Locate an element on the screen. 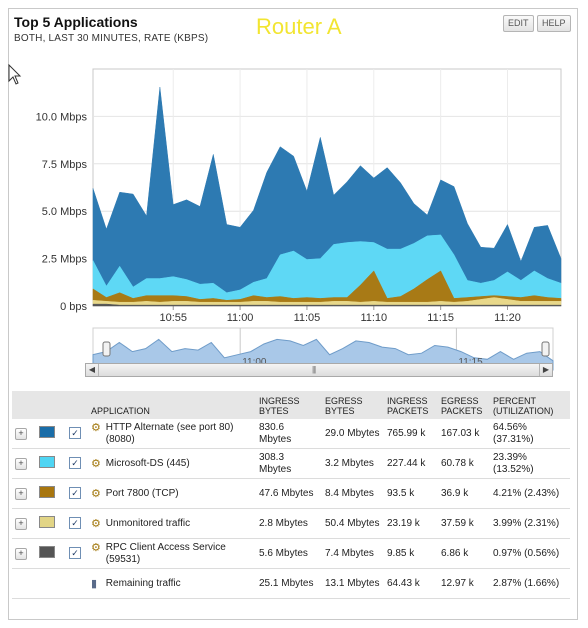 The width and height of the screenshot is (588, 628). percent-cell: 0.97% (0.56%) is located at coordinates (530, 553).